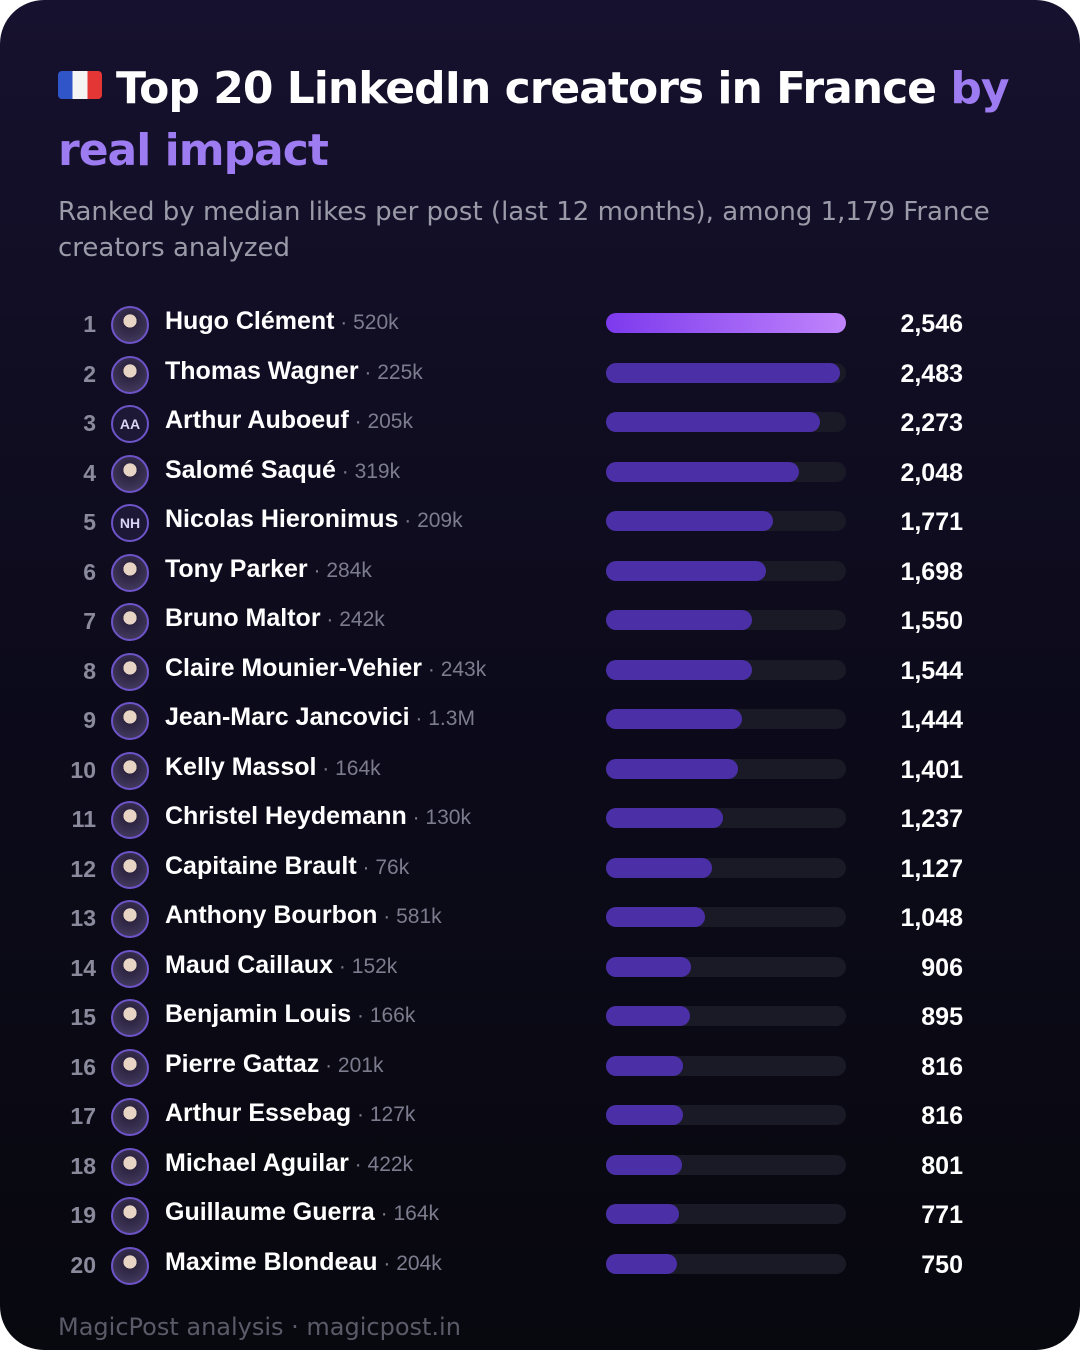  Describe the element at coordinates (942, 1165) in the screenshot. I see `value-label: 801` at that location.